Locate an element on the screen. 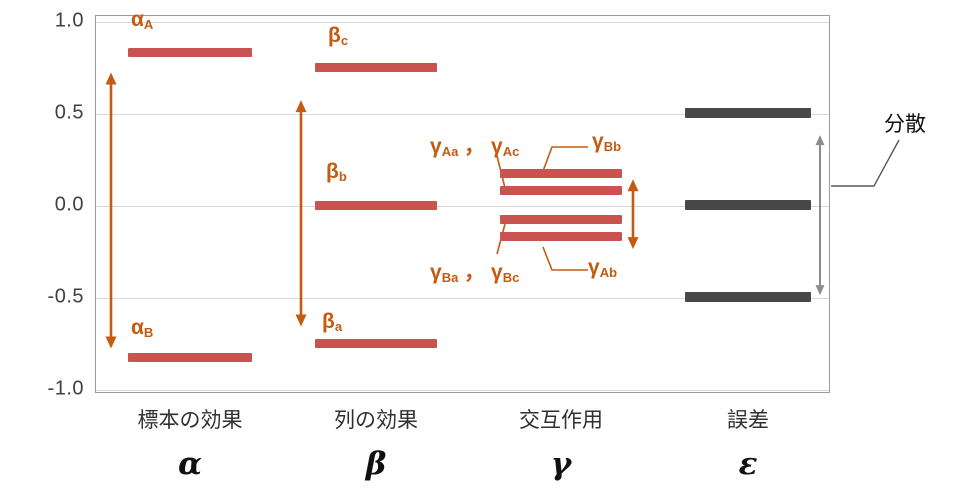  segment-beta_c is located at coordinates (376, 67).